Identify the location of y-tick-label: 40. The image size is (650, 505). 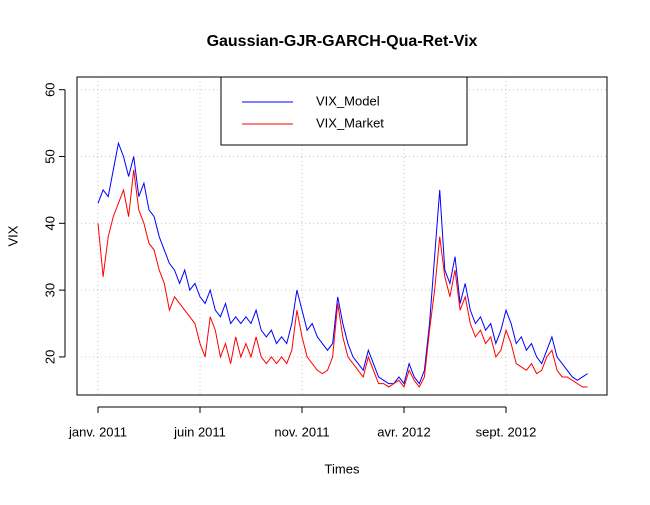
(49, 223).